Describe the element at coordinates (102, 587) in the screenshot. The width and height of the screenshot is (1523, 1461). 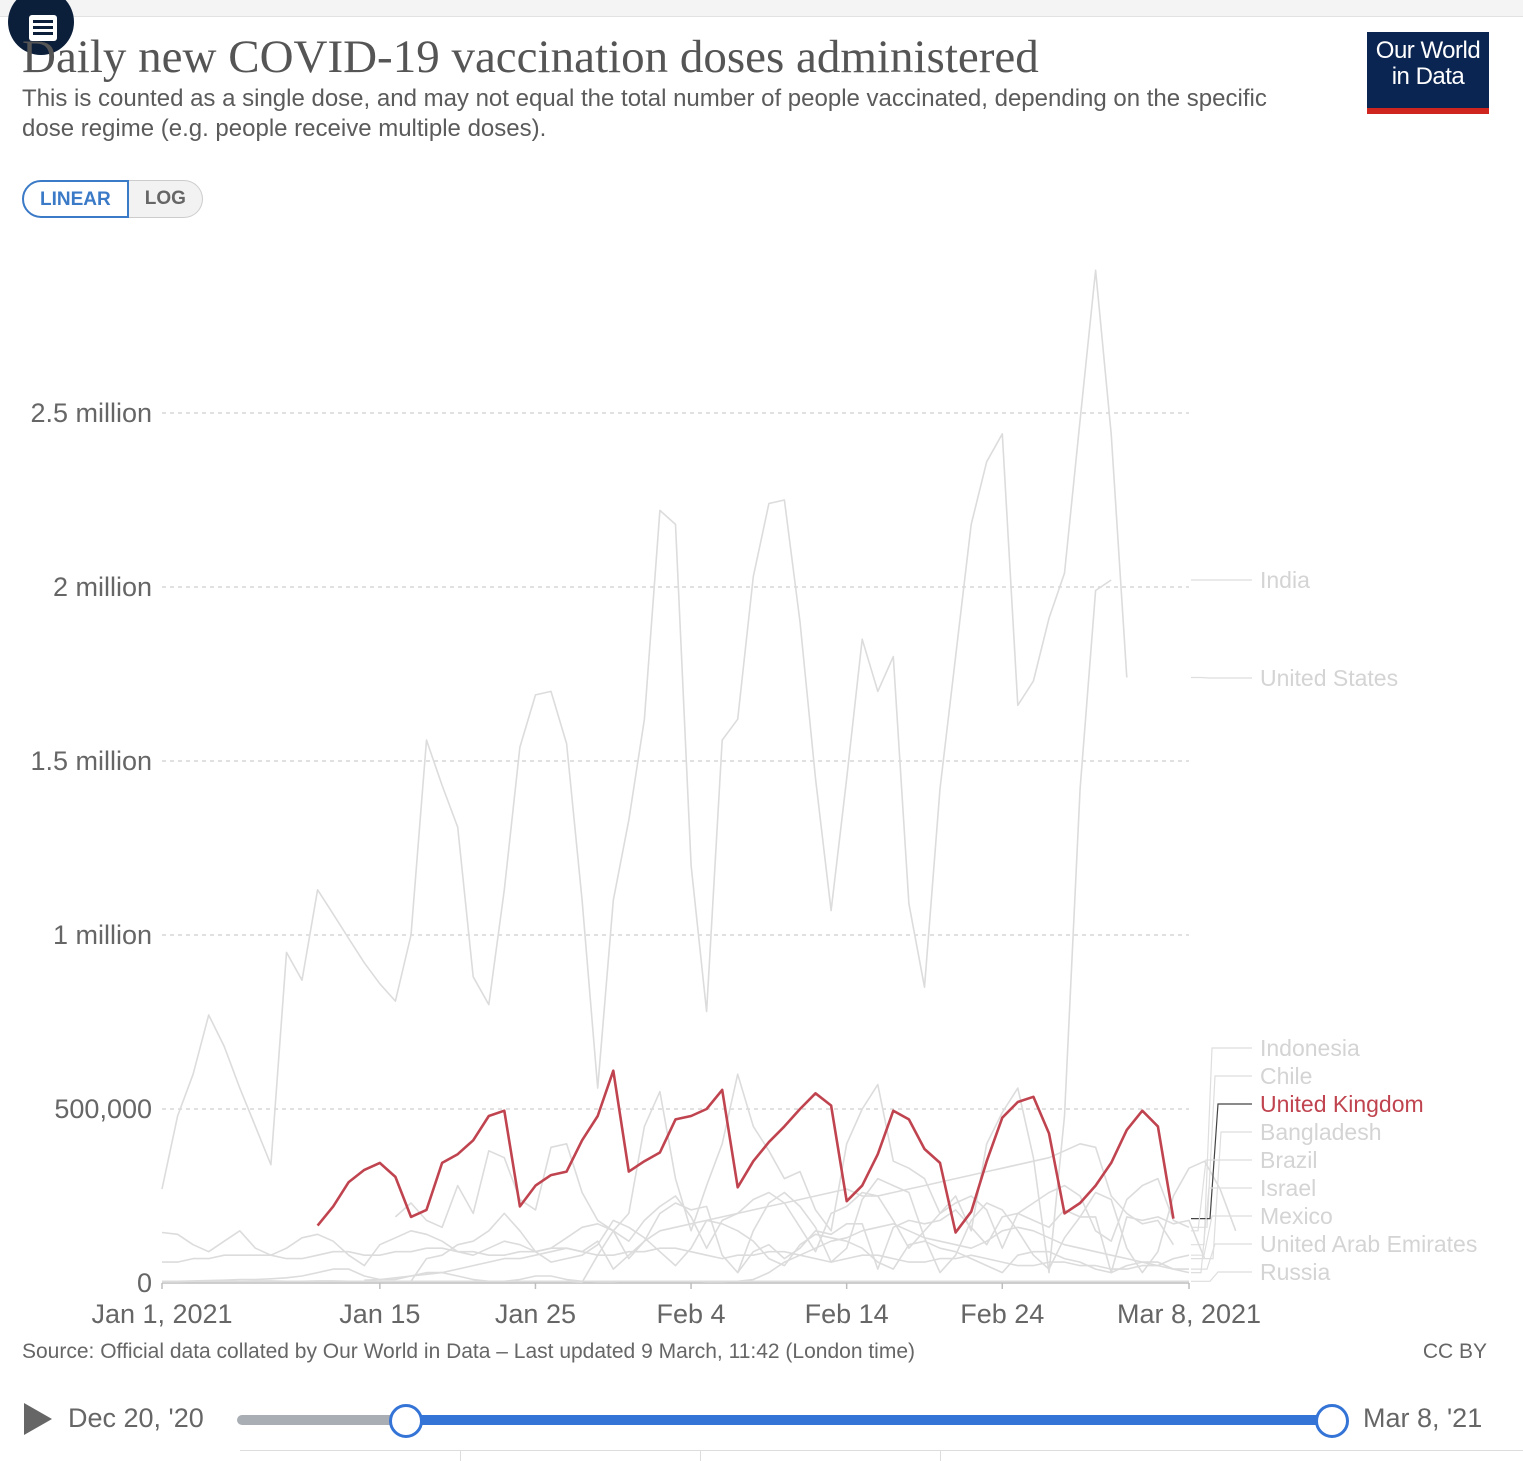
I see `y-tick-label: 2 million` at that location.